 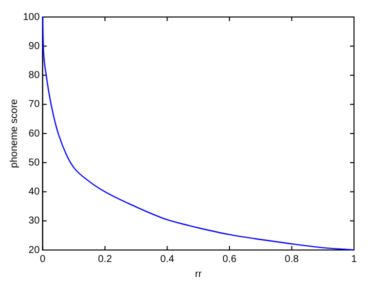 I want to click on x-tick-label: 0, so click(x=43, y=259).